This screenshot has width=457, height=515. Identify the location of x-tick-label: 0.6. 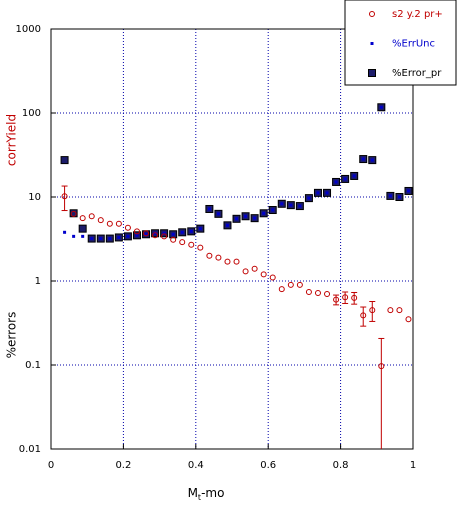
(268, 465).